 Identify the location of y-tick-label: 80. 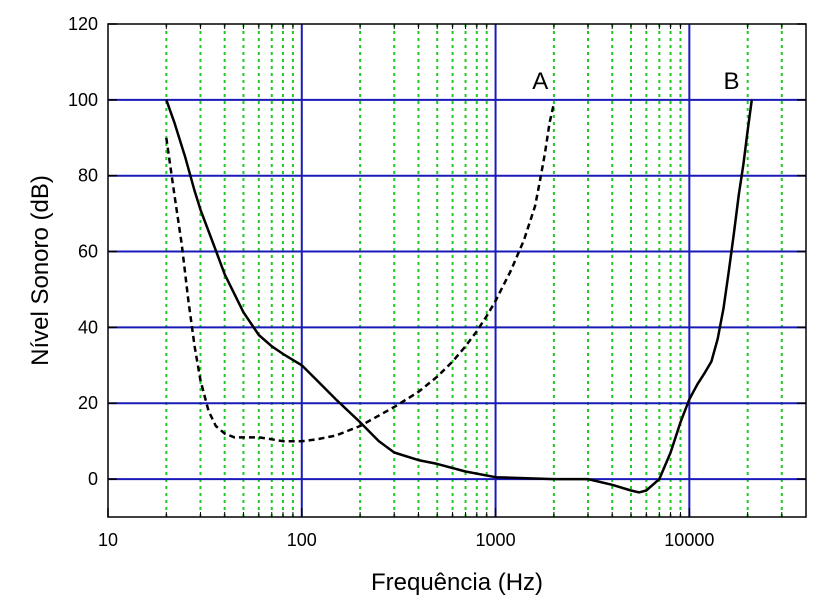
(88, 176).